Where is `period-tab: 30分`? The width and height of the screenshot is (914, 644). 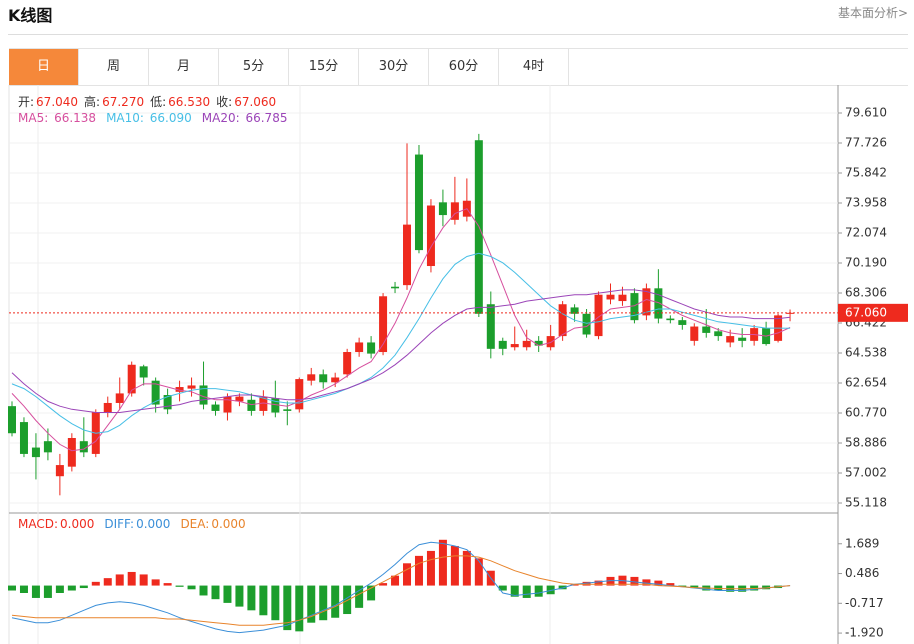 period-tab: 30分 is located at coordinates (394, 67).